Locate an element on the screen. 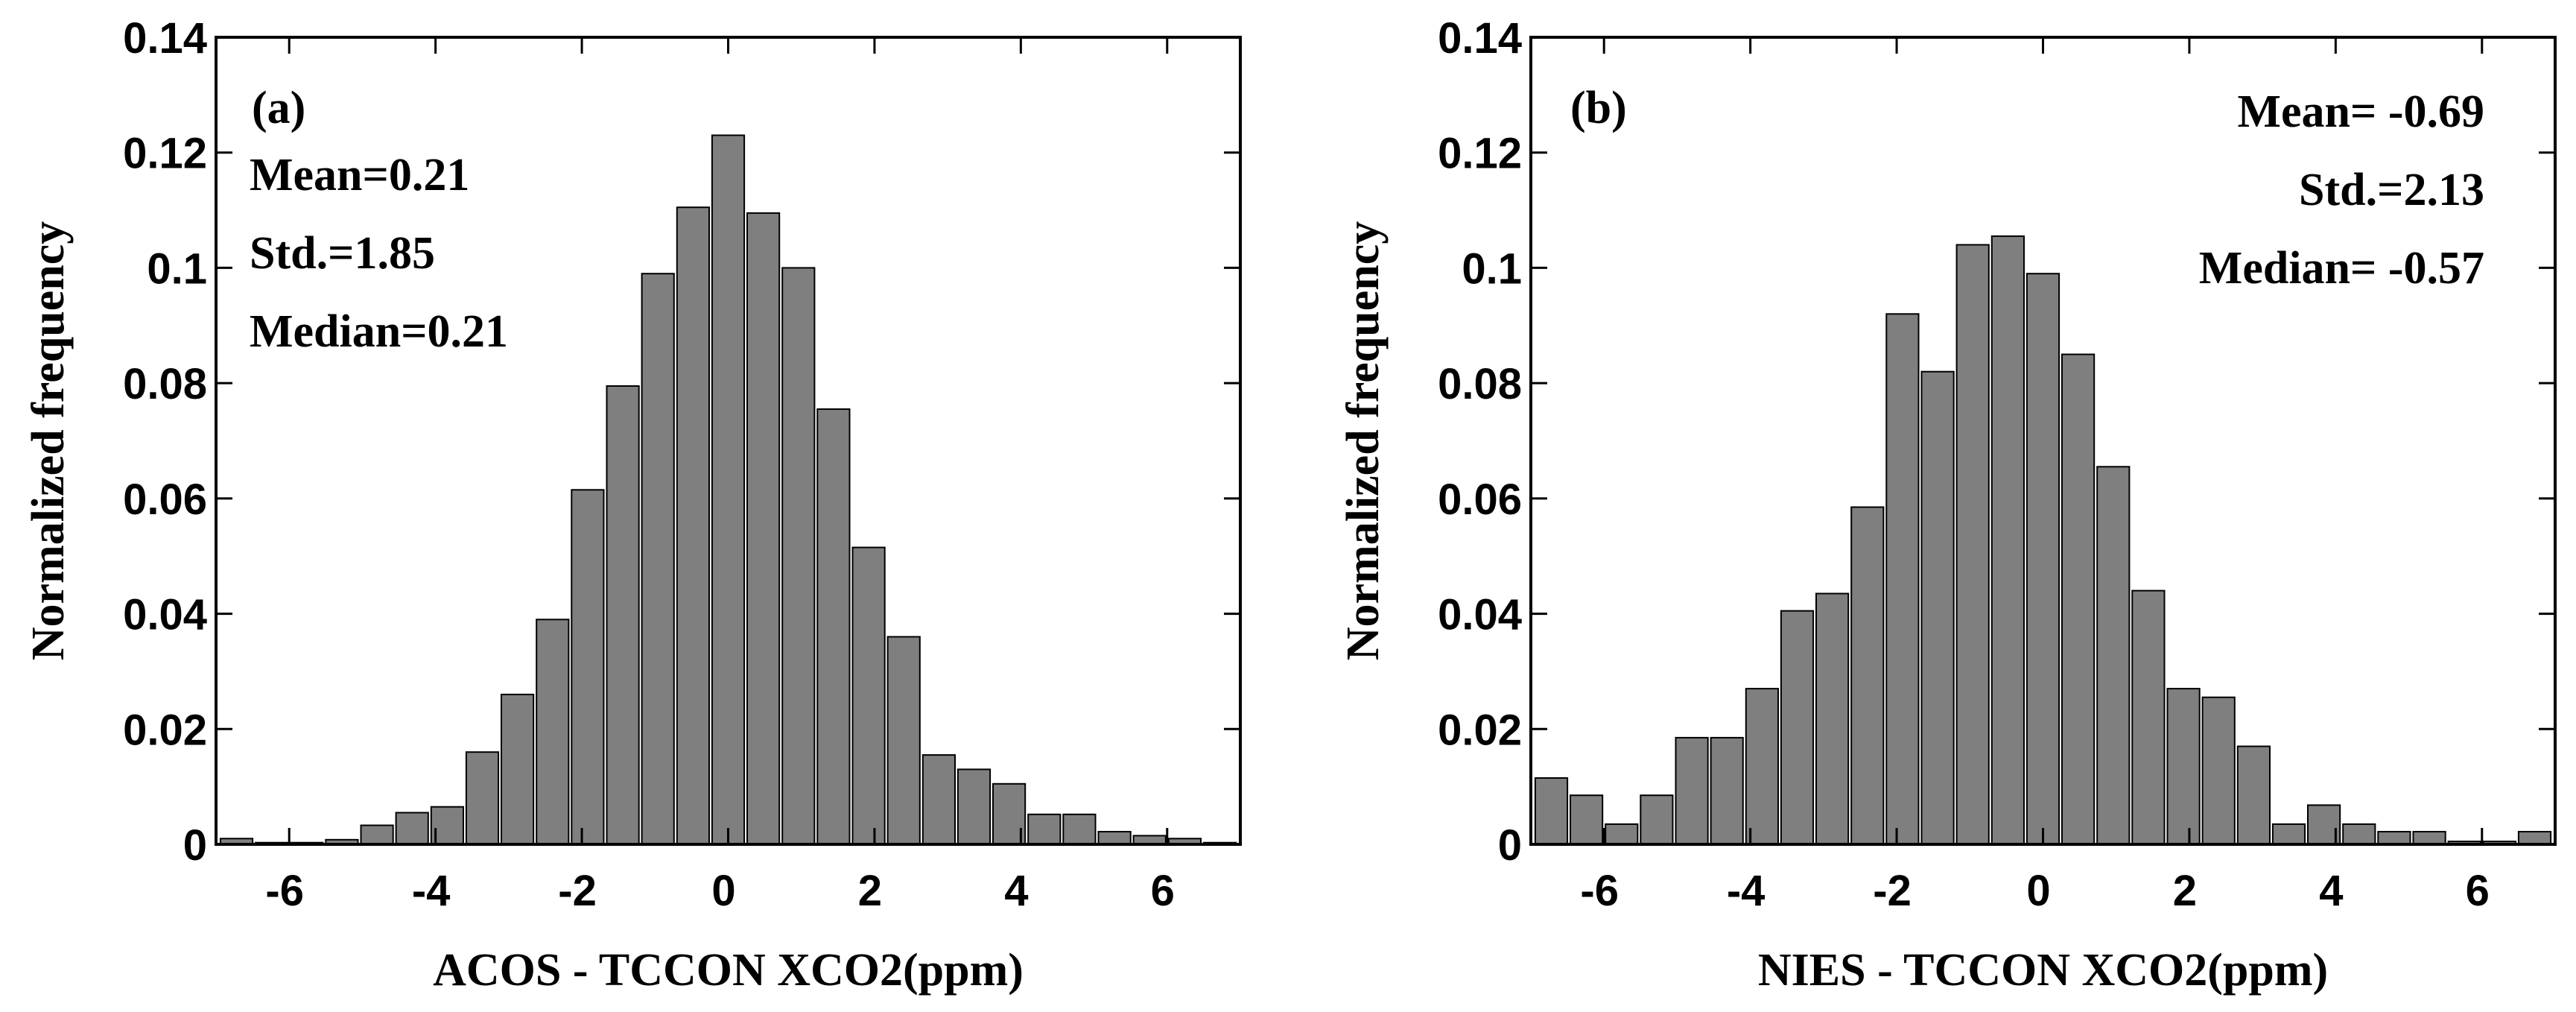 This screenshot has height=1012, width=2576. panel-label: (a) is located at coordinates (278, 108).